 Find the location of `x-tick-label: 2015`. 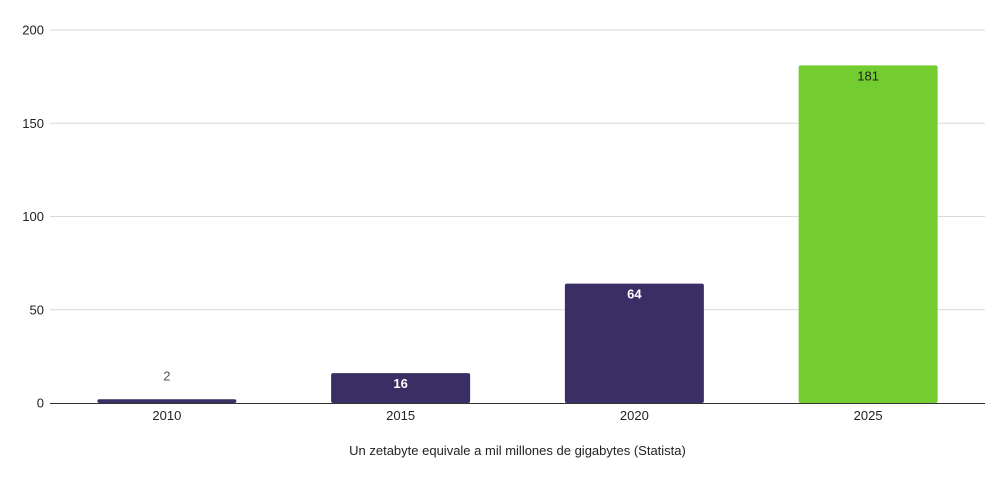

x-tick-label: 2015 is located at coordinates (400, 415).